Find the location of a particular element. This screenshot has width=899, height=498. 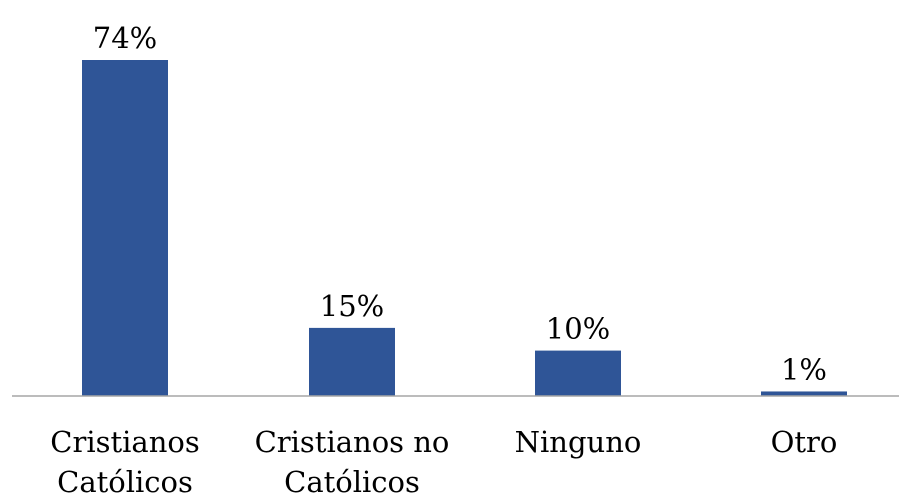

data-label: 1% is located at coordinates (804, 369).